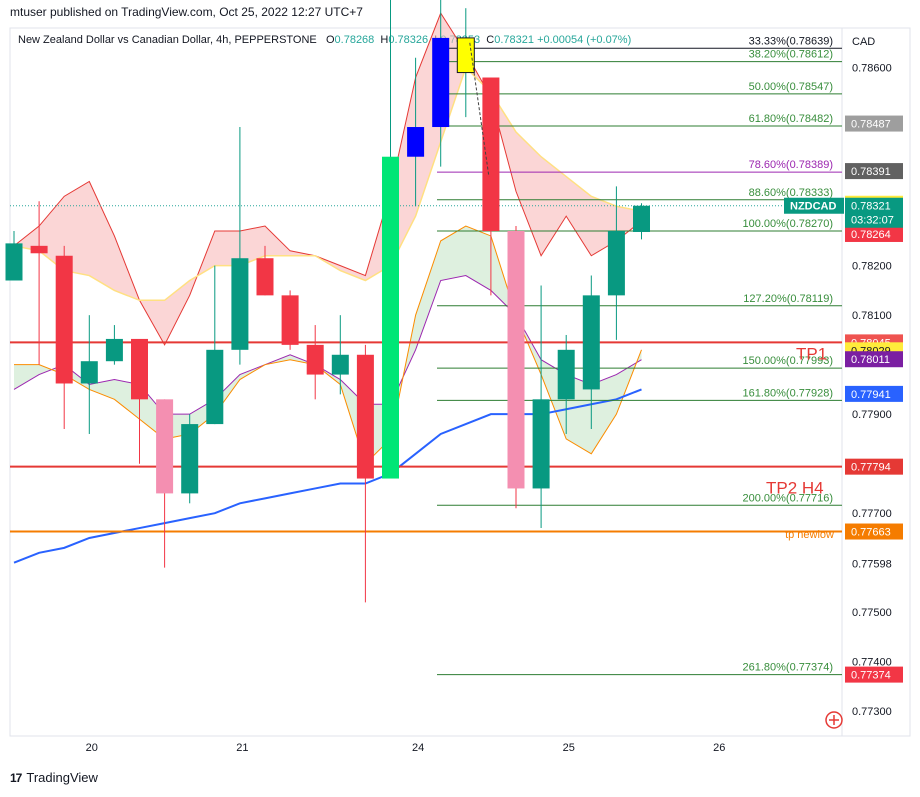  What do you see at coordinates (871, 235) in the screenshot?
I see `price-tag-text: 0.78264` at bounding box center [871, 235].